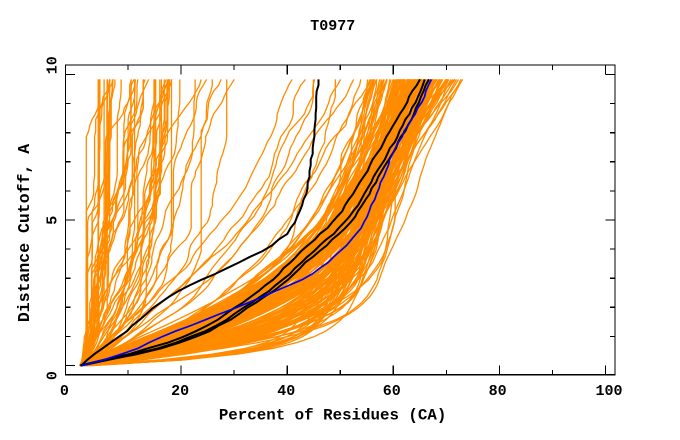 The image size is (680, 440). Describe the element at coordinates (286, 391) in the screenshot. I see `svg-text: 40` at that location.